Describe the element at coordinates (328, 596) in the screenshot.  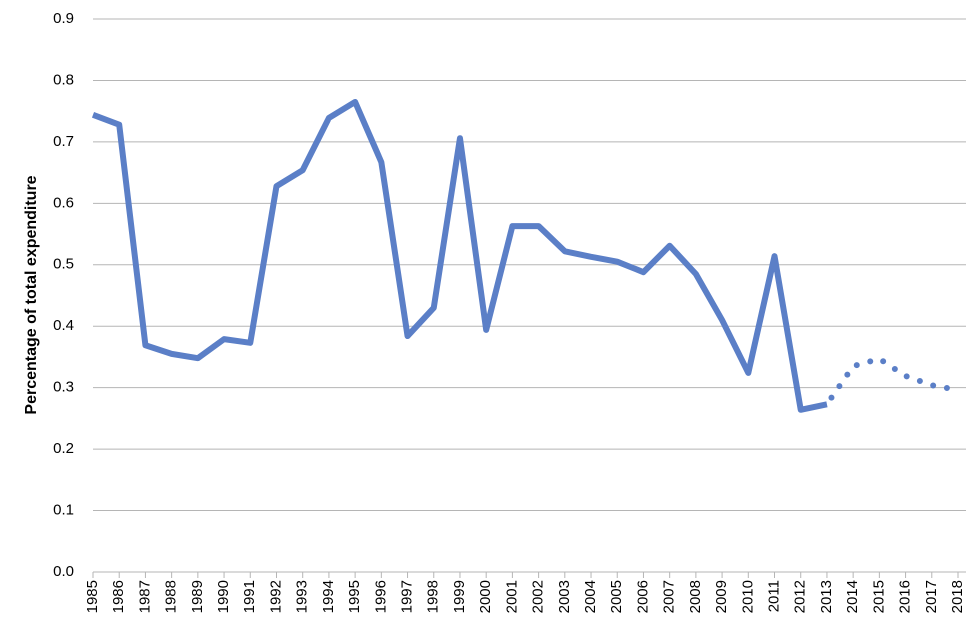
I see `x-tick-label: 1994` at that location.